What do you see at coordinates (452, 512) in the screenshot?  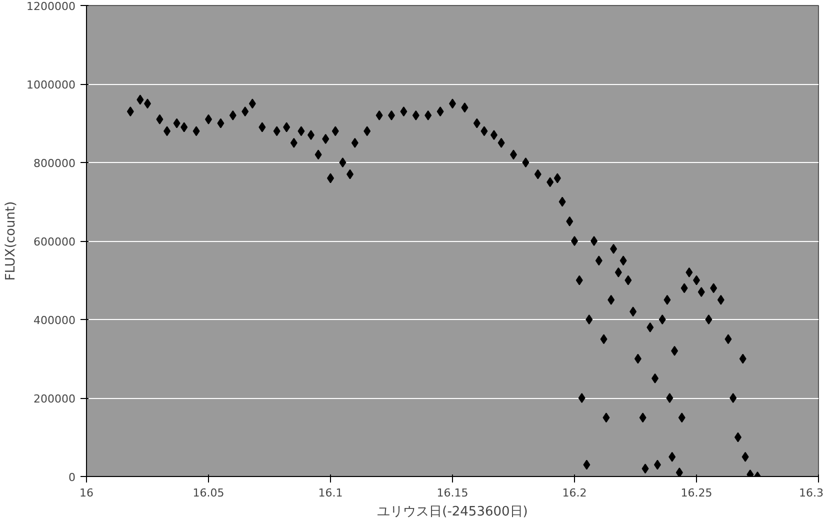 I see `x-axis-title: ユリウス日(-2453600日)` at bounding box center [452, 512].